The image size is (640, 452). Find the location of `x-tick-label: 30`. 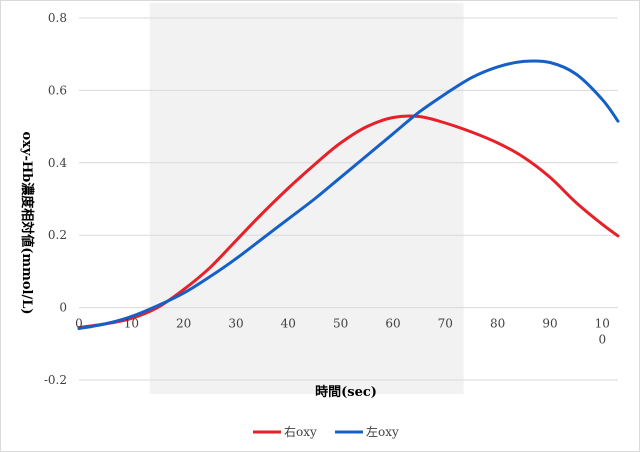

x-tick-label: 30 is located at coordinates (235, 324).